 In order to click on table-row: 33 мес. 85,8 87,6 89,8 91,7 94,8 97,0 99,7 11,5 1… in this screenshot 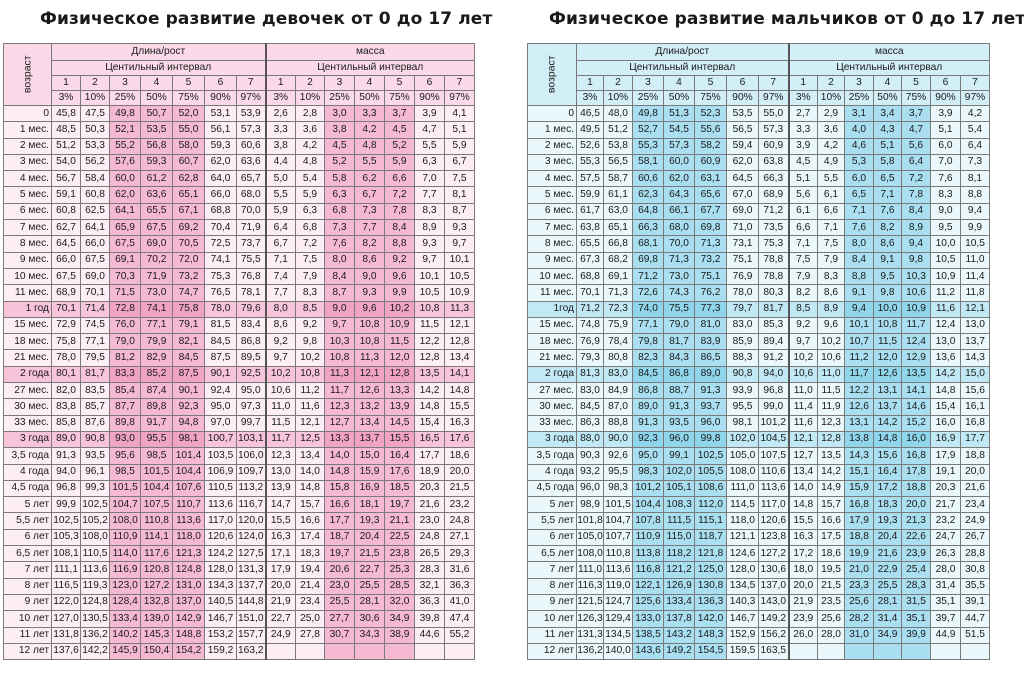, I will do `click(239, 423)`.